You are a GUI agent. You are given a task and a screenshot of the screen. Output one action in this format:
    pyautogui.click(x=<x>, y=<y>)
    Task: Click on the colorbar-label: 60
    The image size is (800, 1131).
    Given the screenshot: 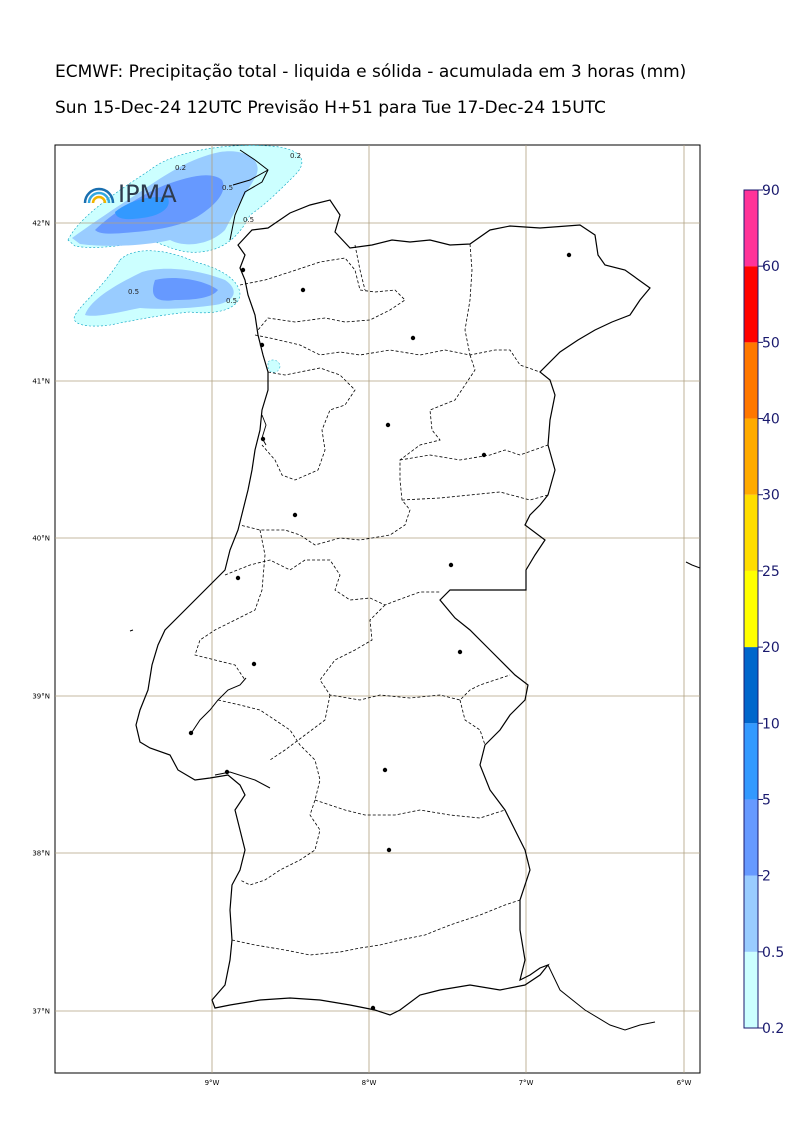 What is the action you would take?
    pyautogui.click(x=771, y=267)
    